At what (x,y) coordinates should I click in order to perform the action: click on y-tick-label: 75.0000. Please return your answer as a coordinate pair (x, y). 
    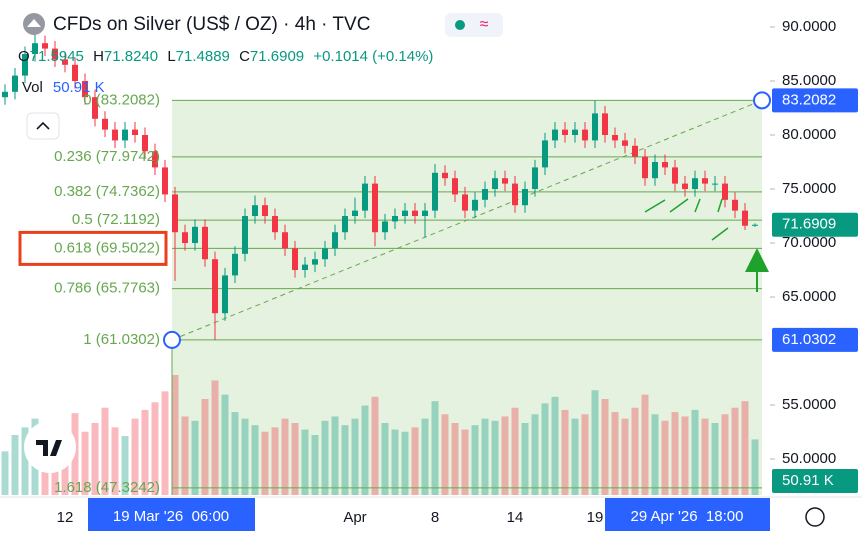
    Looking at the image, I should click on (809, 188).